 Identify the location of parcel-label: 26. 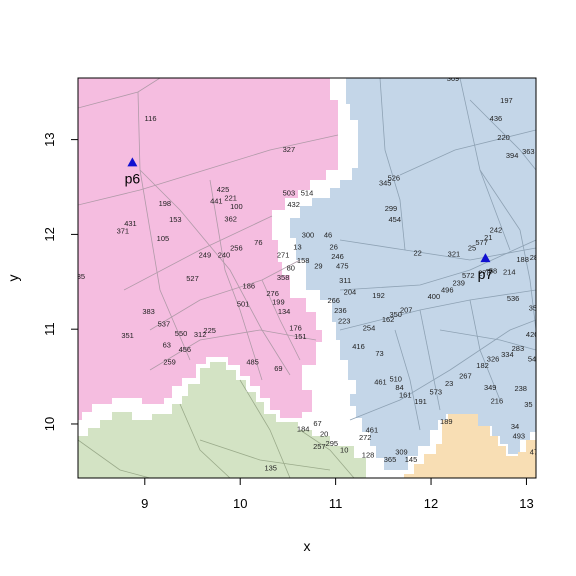
(334, 247).